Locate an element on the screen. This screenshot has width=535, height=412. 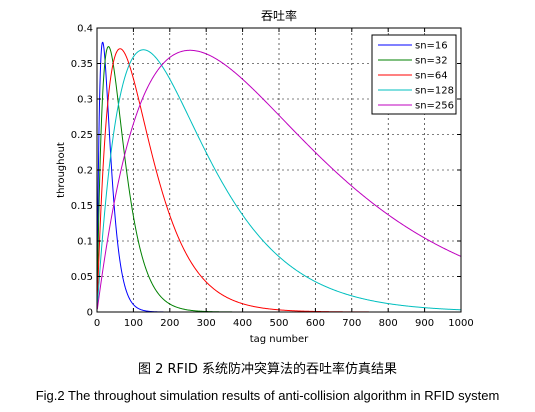
x-tick-label: 300 is located at coordinates (206, 323).